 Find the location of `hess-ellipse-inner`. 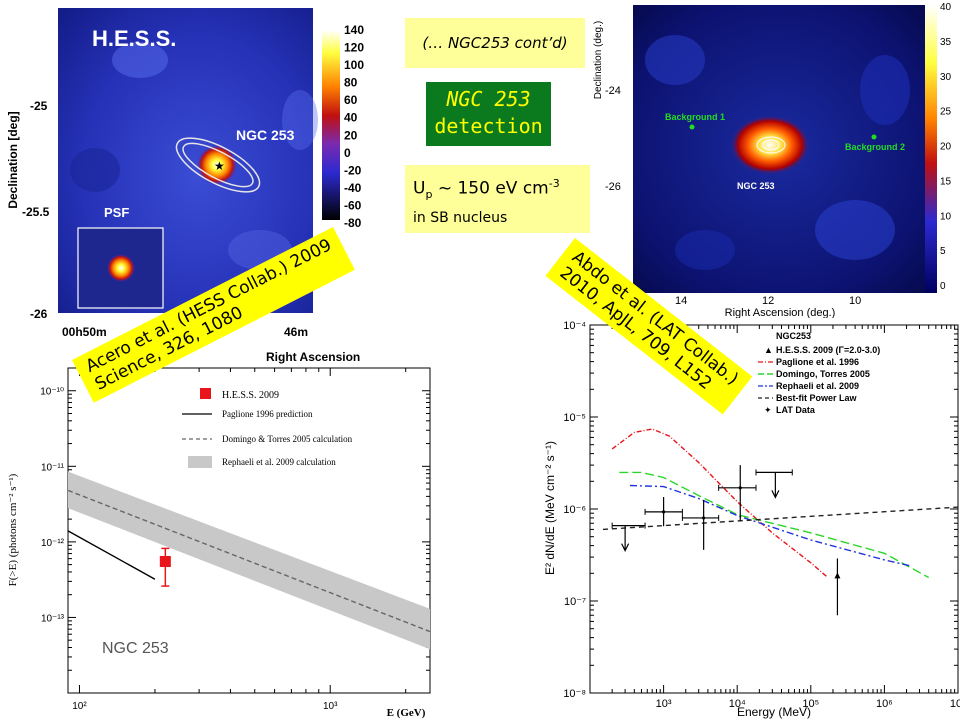

hess-ellipse-inner is located at coordinates (218, 165).